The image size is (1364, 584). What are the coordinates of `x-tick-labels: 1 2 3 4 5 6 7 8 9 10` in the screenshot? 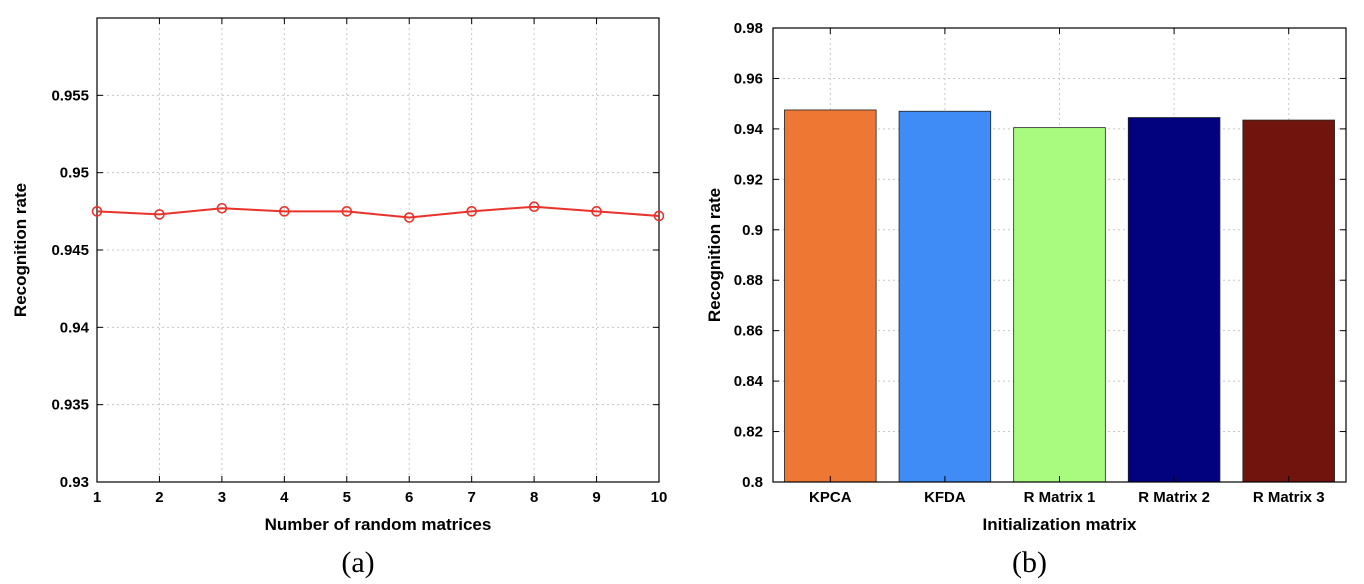 It's located at (380, 497).